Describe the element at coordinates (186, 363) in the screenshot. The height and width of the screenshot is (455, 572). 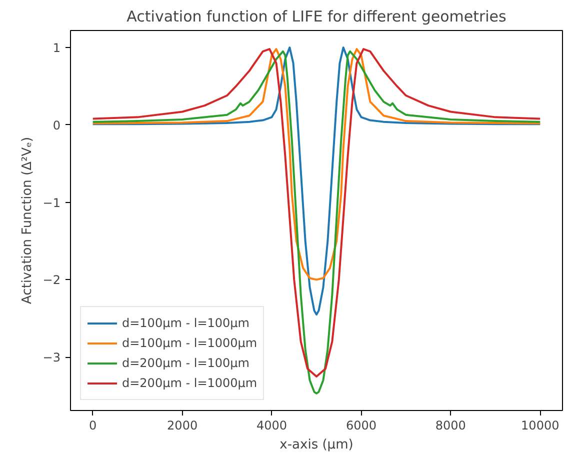
I see `legend-label: d=200μm - l=100μm` at that location.